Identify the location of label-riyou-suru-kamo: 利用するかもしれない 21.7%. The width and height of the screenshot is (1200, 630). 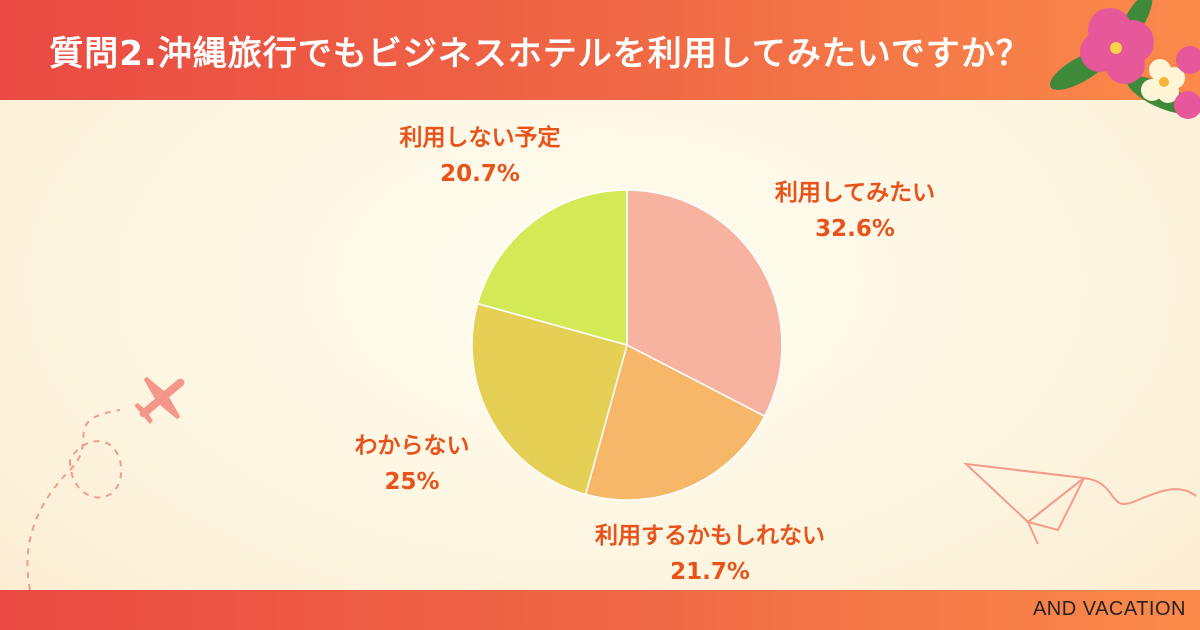
(710, 554).